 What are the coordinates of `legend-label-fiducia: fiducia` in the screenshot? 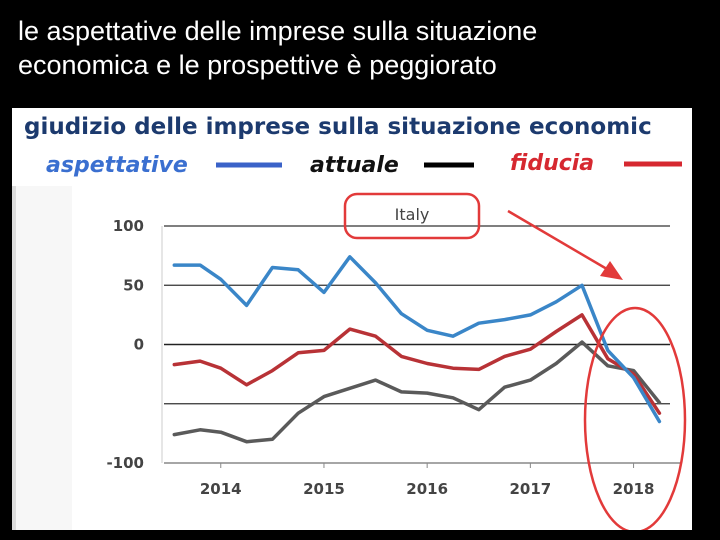 It's located at (552, 163).